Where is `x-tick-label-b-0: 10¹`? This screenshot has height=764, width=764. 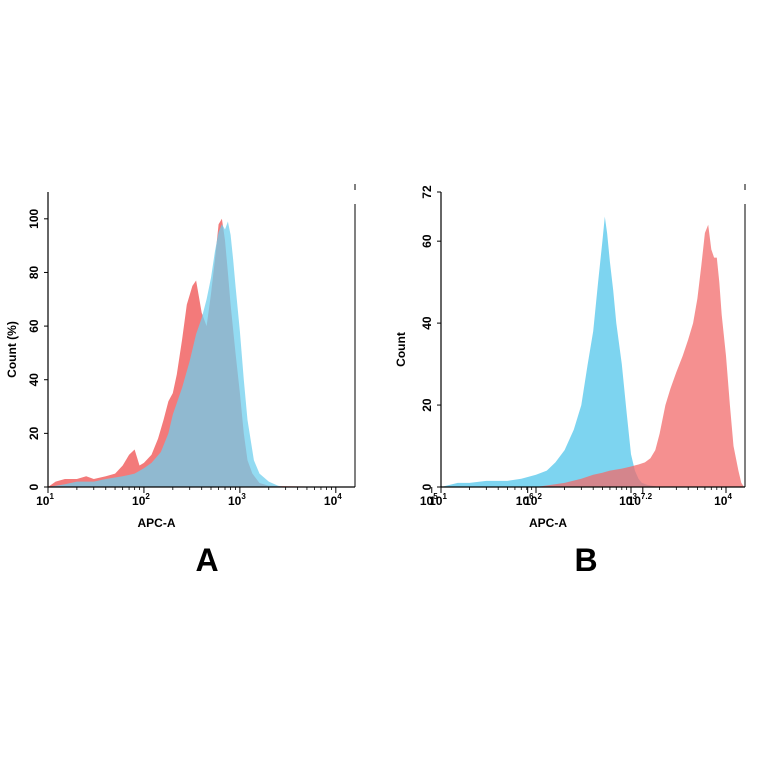
x-tick-label-b-0: 10¹ is located at coordinates (438, 500).